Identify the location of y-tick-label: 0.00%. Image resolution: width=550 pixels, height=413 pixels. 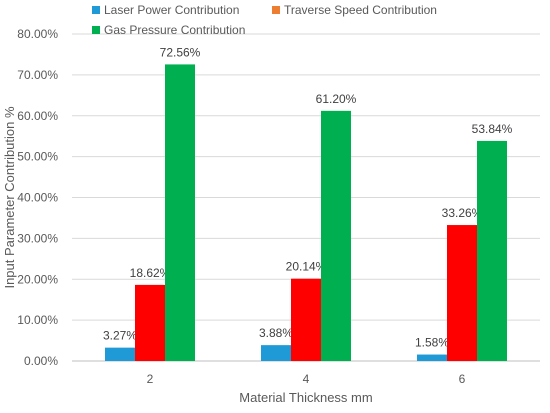
(41, 361).